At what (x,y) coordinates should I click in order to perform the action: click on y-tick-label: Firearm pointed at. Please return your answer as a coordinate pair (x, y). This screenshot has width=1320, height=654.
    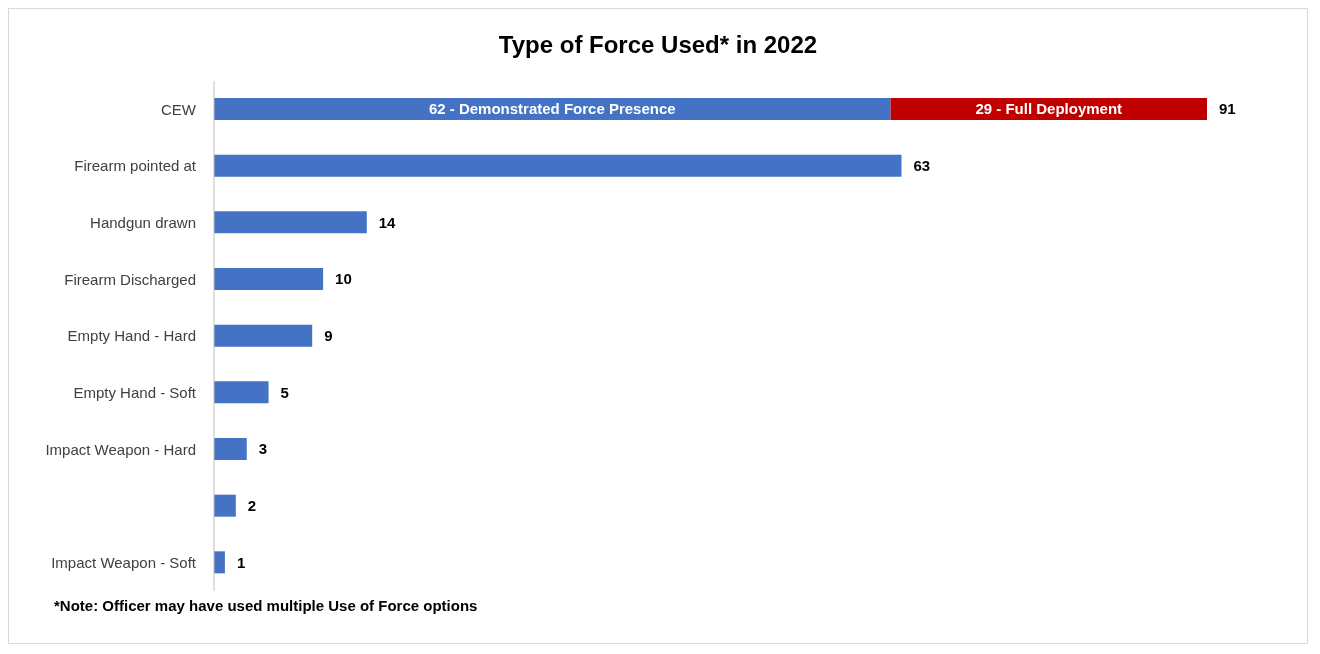
    Looking at the image, I should click on (135, 166).